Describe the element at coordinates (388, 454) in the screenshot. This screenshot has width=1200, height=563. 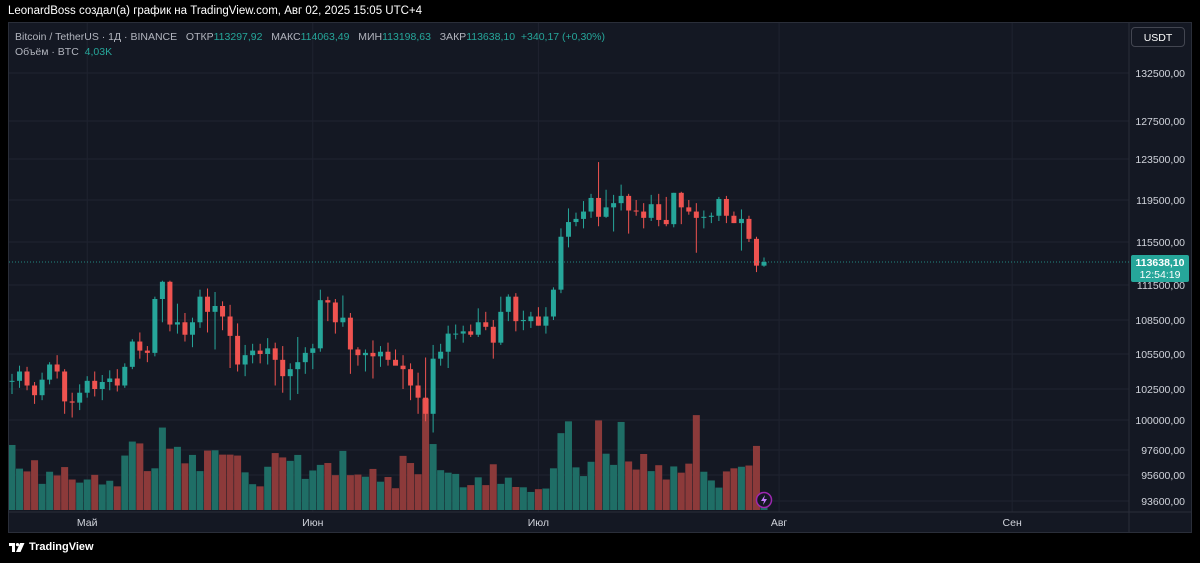
I see `volume-bars` at that location.